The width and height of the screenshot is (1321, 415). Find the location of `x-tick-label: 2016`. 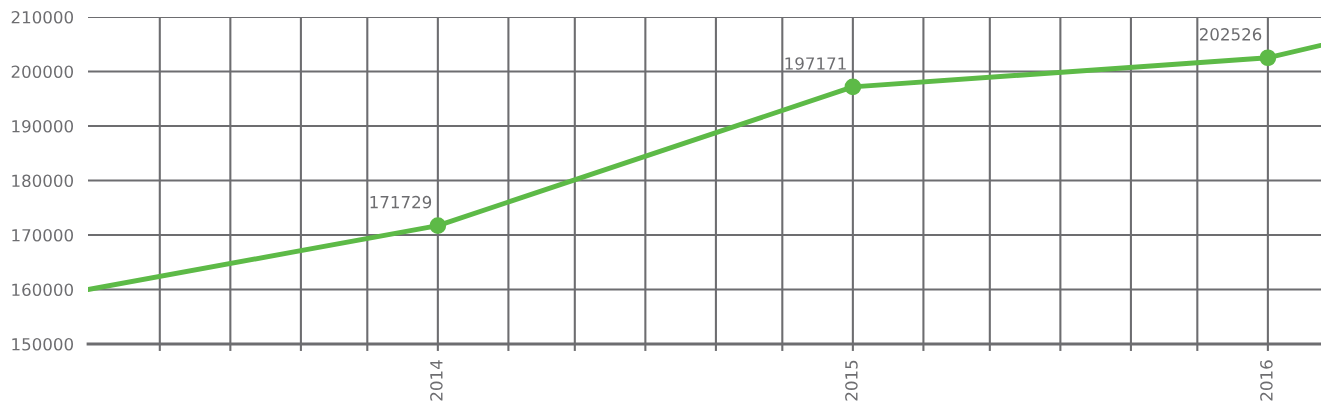

x-tick-label: 2016 is located at coordinates (1266, 380).